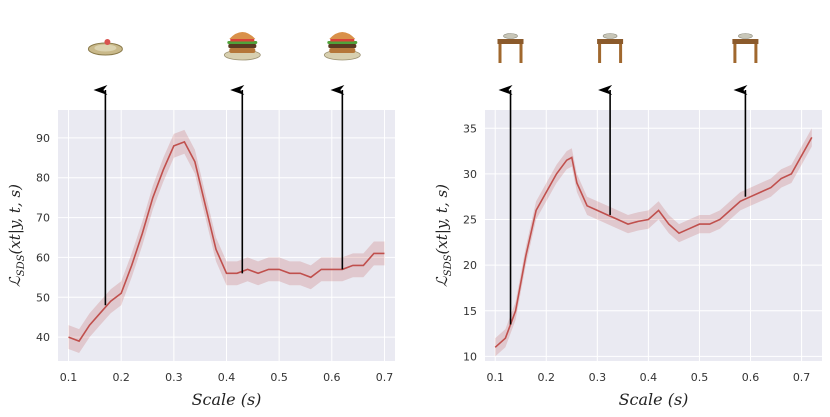 The image size is (830, 417). I want to click on y-tick-label: 30, so click(470, 174).